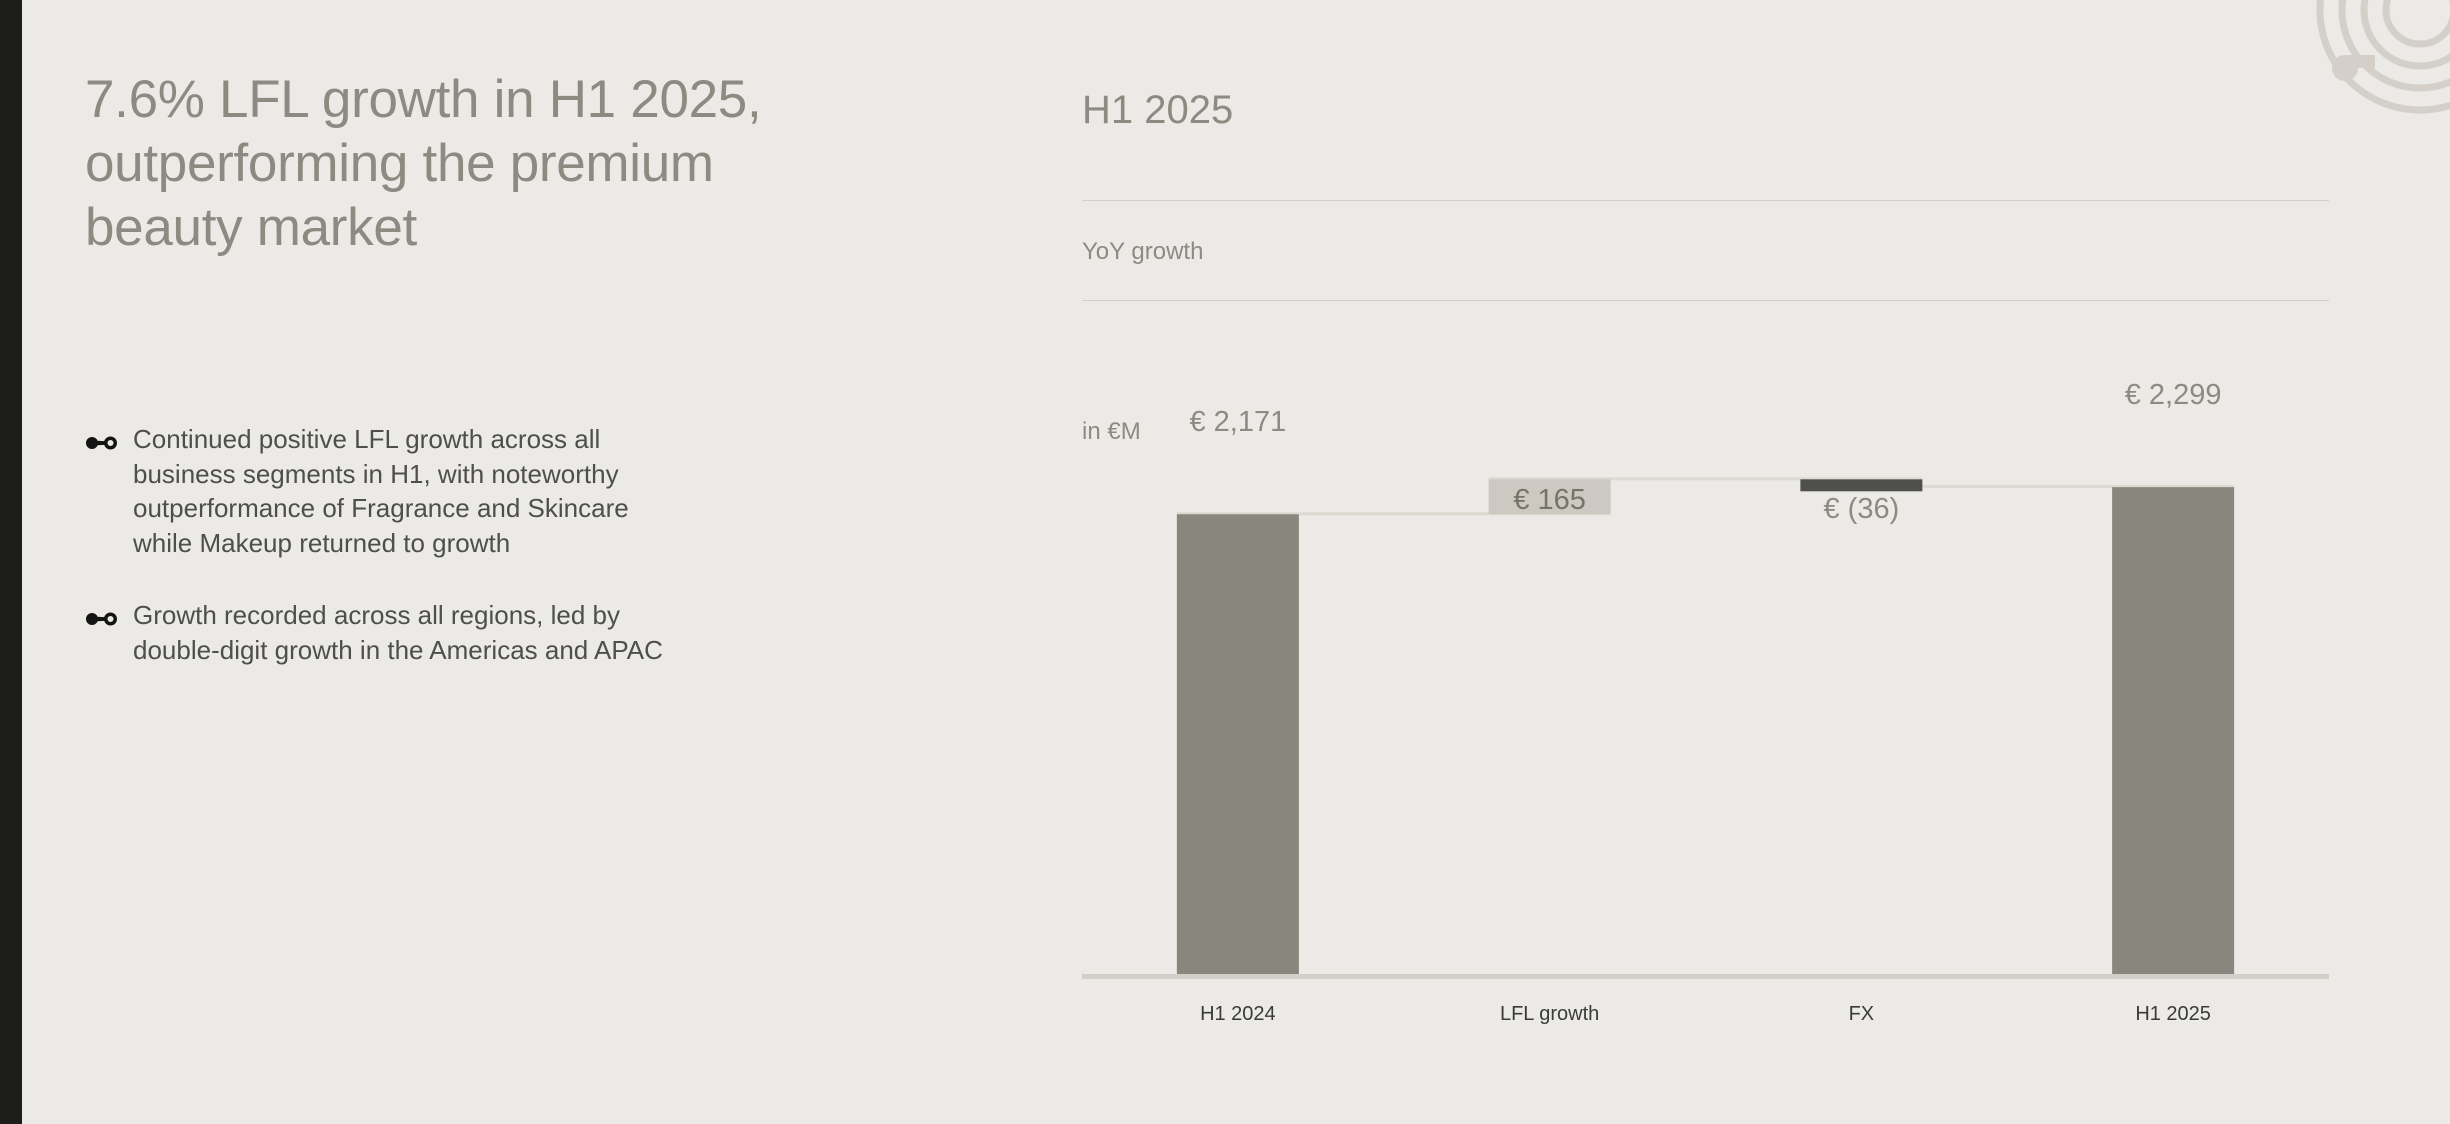 This screenshot has height=1124, width=2450. Describe the element at coordinates (1861, 508) in the screenshot. I see `bar-value-label: € (36)` at that location.